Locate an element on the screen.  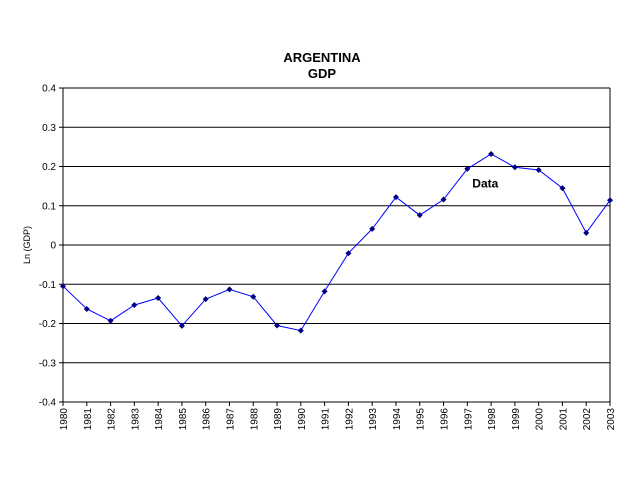
x-tick-label: 2001 is located at coordinates (563, 419).